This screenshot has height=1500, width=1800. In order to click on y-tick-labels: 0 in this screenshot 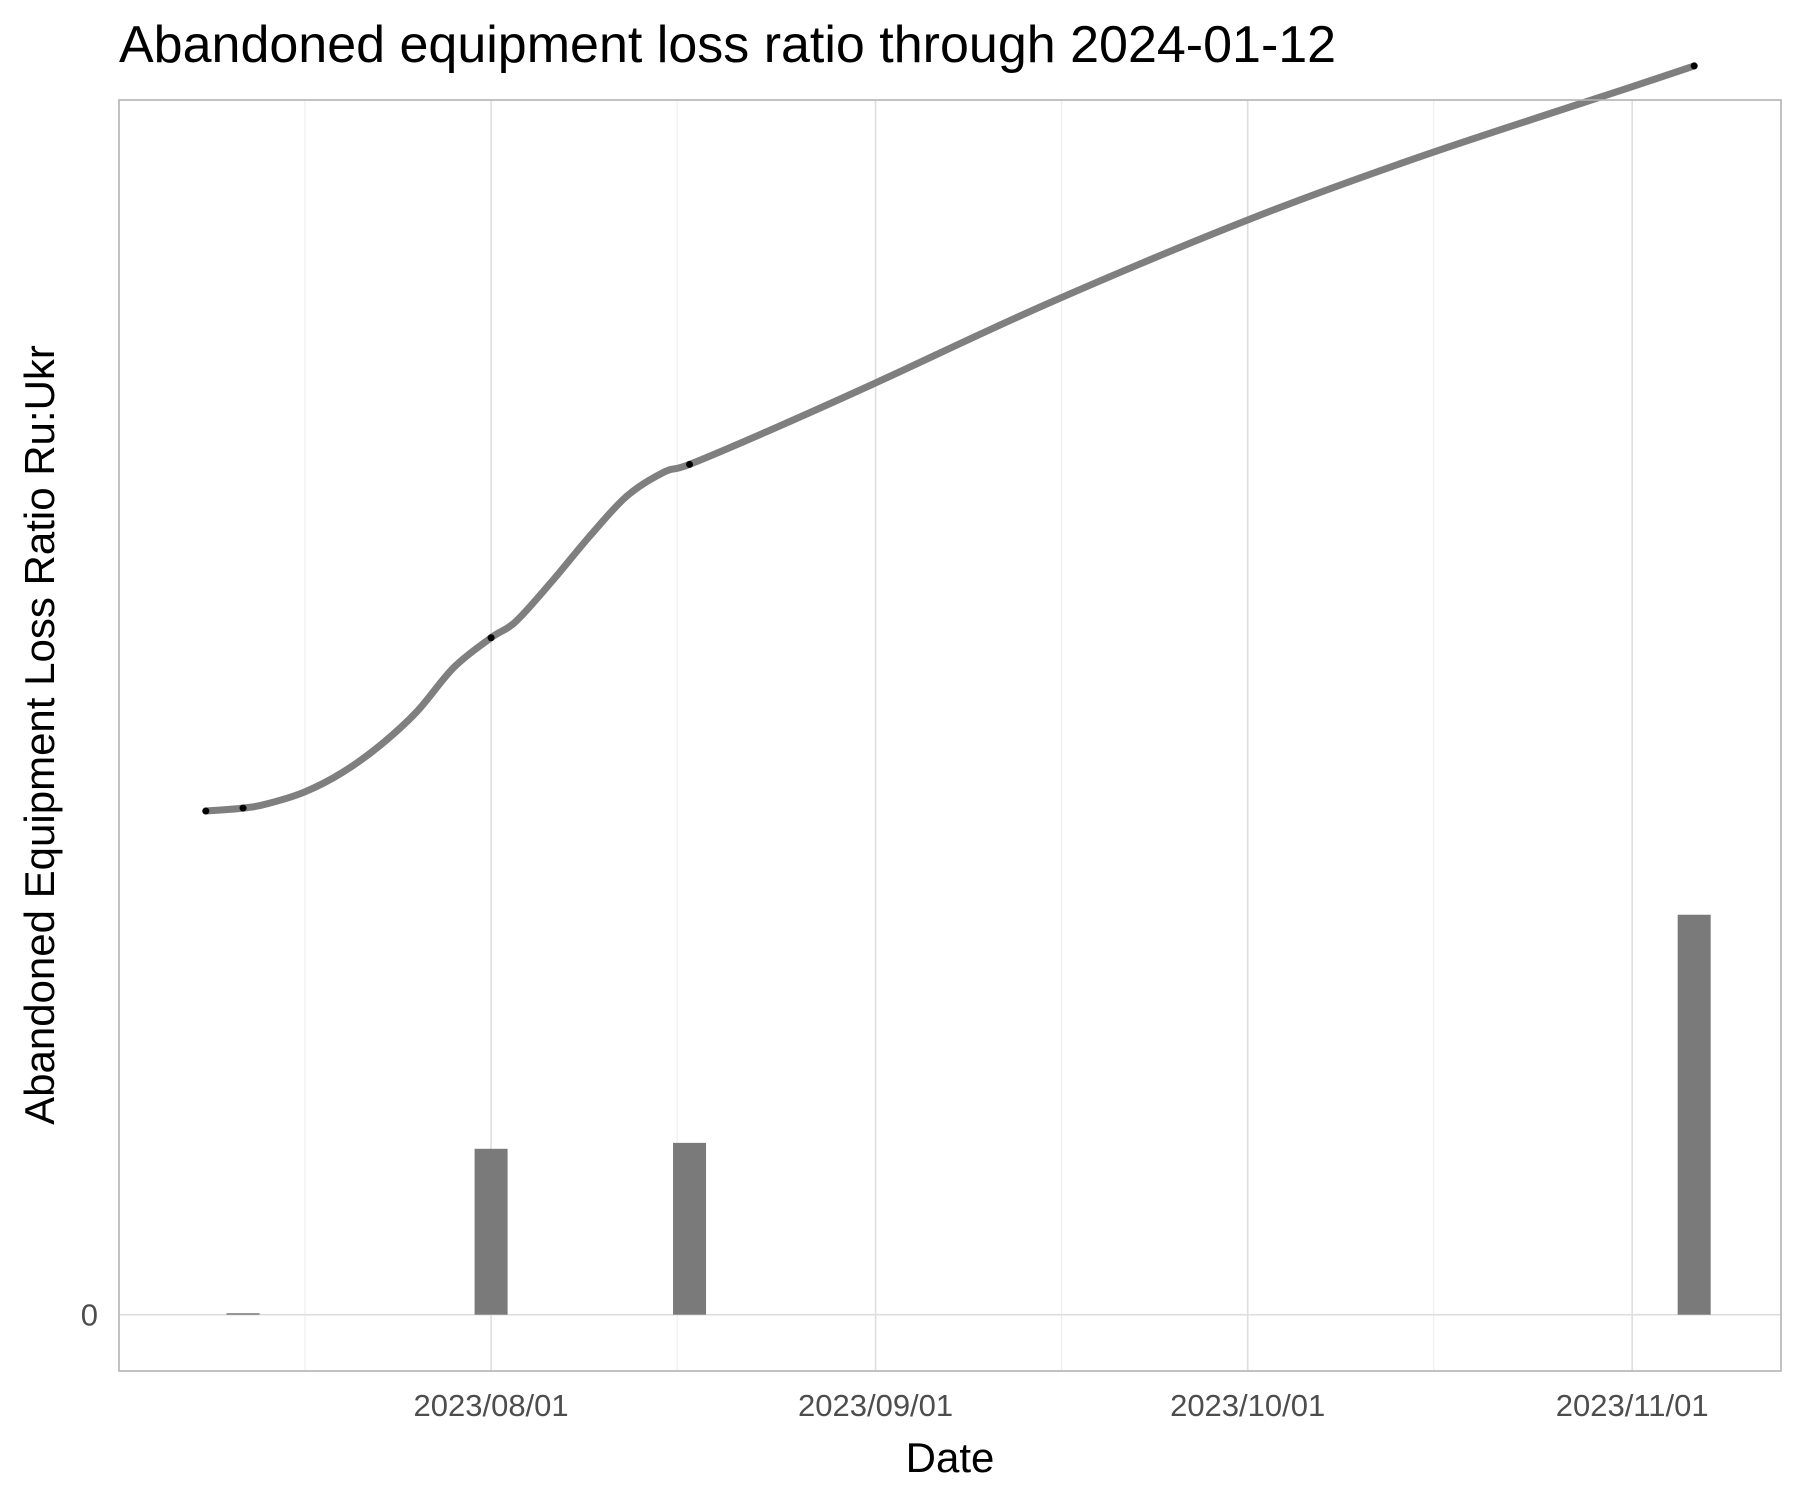, I will do `click(89, 1315)`.